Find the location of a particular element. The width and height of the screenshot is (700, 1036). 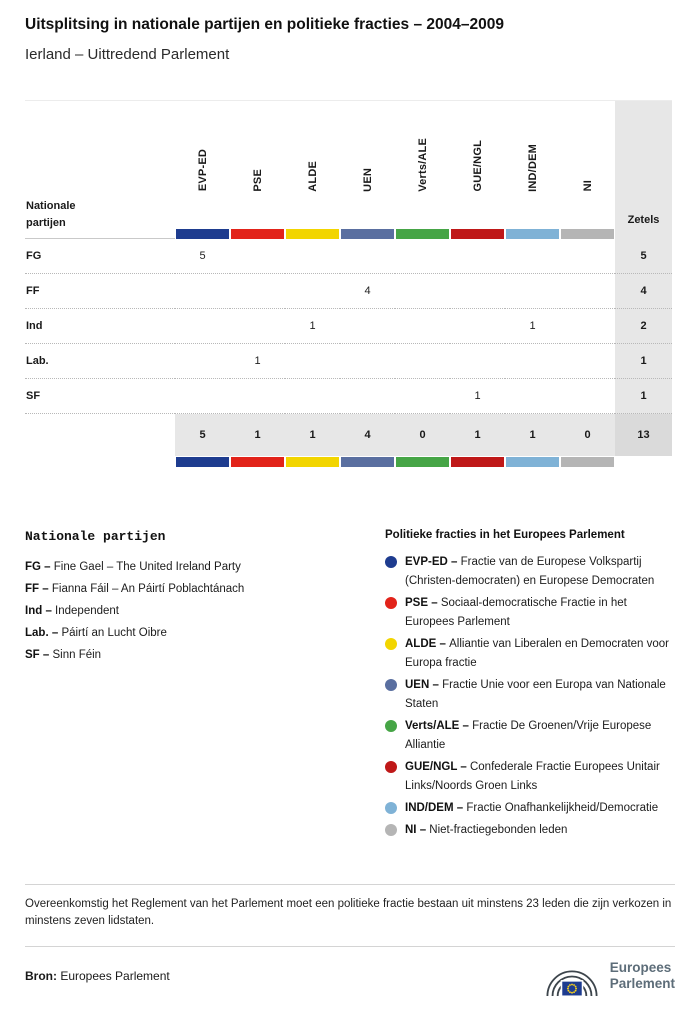

page-subtitle: Ierland – Uittredend Parlement is located at coordinates (127, 54).